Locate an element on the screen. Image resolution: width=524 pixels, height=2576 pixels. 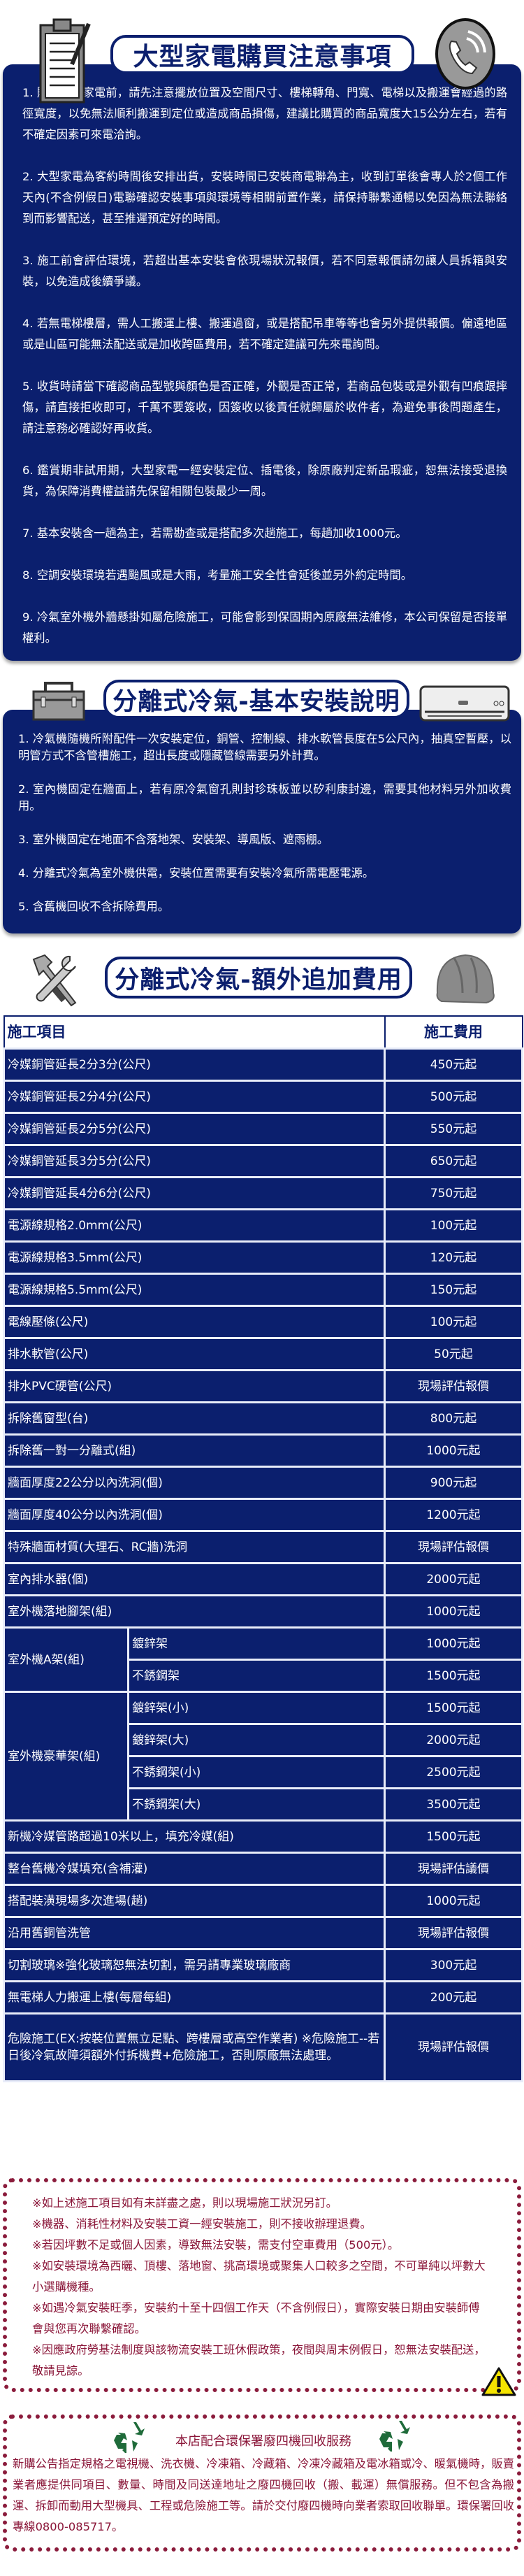
row-group-label: 室外機豪華架(組) is located at coordinates (66, 1756).